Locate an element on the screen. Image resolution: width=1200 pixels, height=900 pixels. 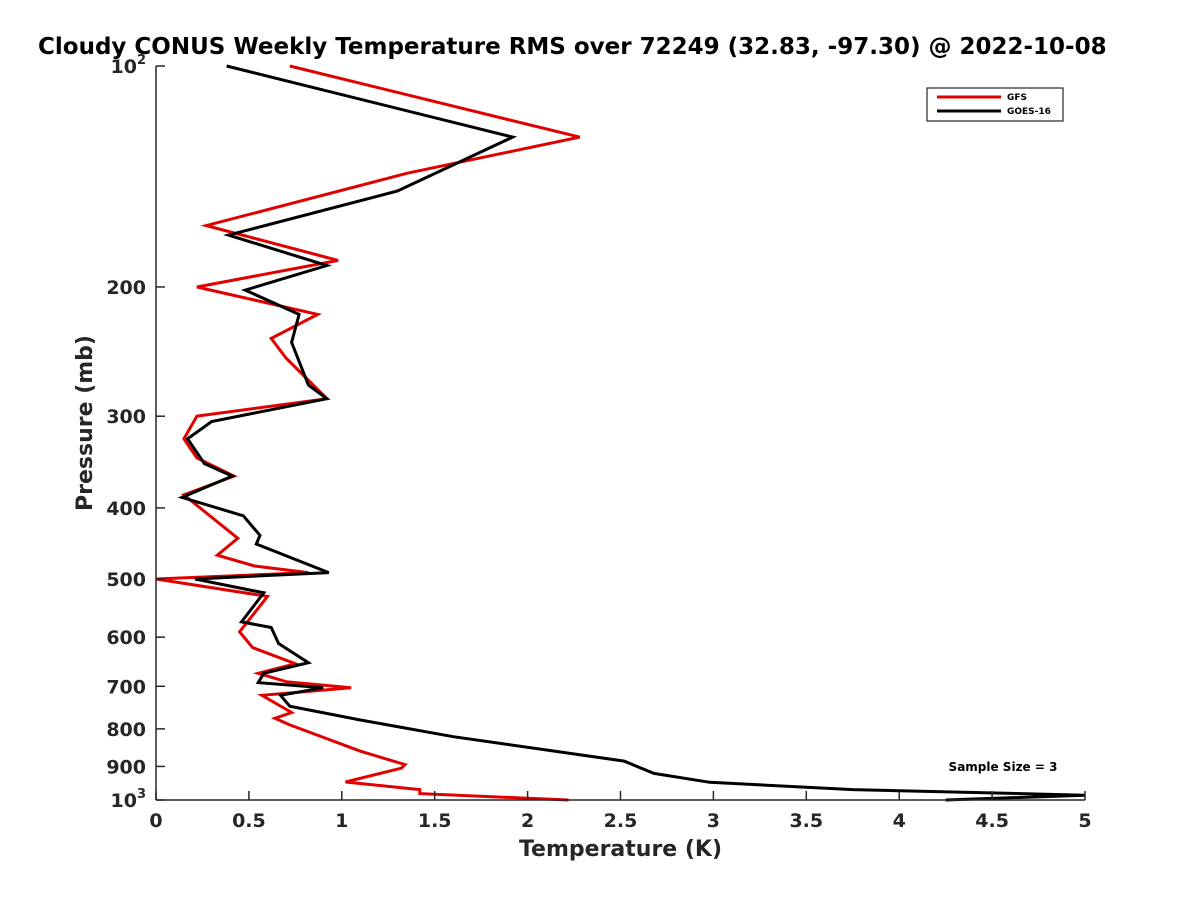
legend-box is located at coordinates (995, 104).